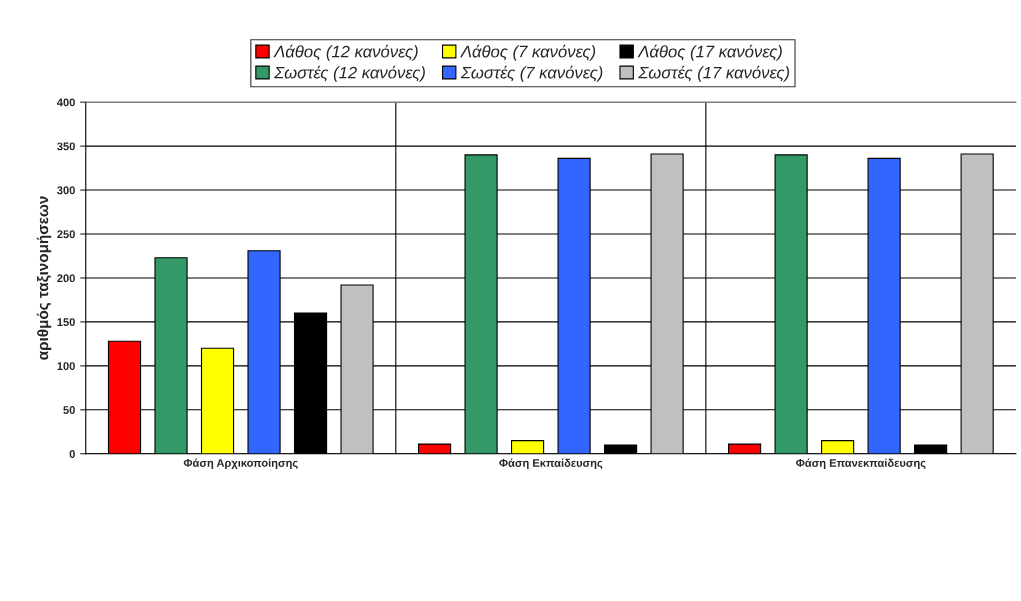 The width and height of the screenshot is (1021, 601). I want to click on y-axis-title: αριθμός ταξινομήσεων, so click(44, 278).